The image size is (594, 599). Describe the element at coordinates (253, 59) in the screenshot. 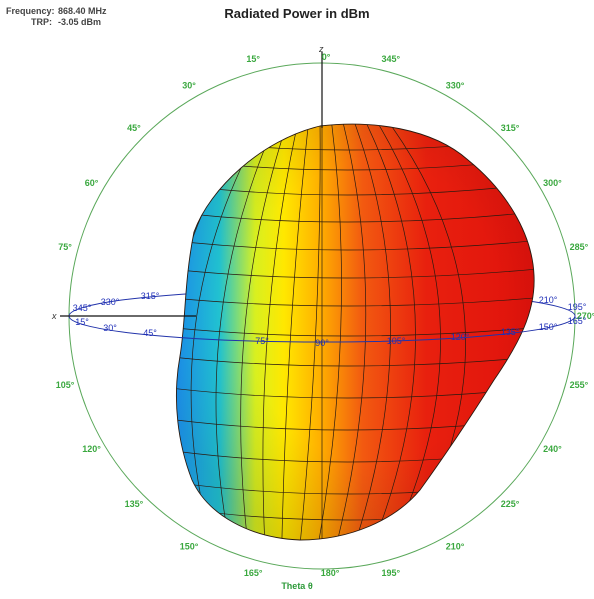

I see `theta-tick-label: 15°` at that location.